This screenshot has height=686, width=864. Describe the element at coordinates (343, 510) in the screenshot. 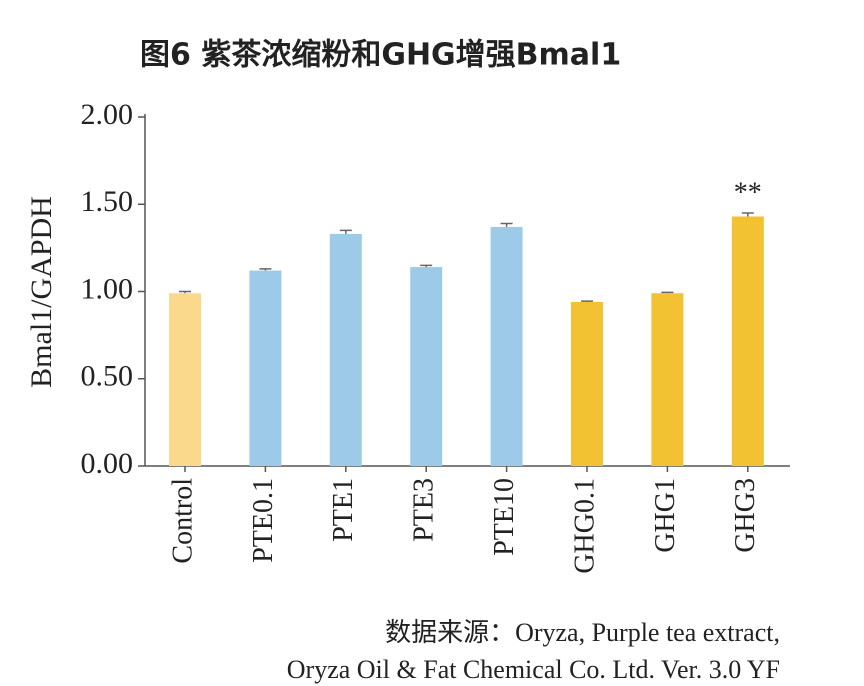

I see `x-tick-label: PTE1` at that location.